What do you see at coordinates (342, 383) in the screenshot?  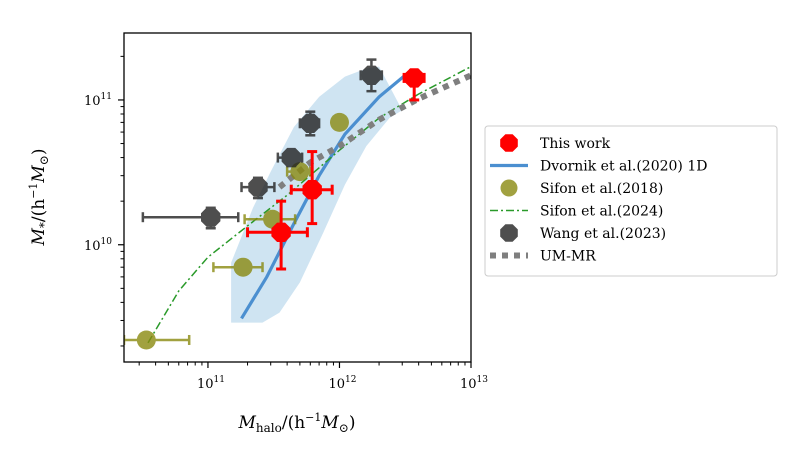 I see `x-tick-label: 1012` at bounding box center [342, 383].